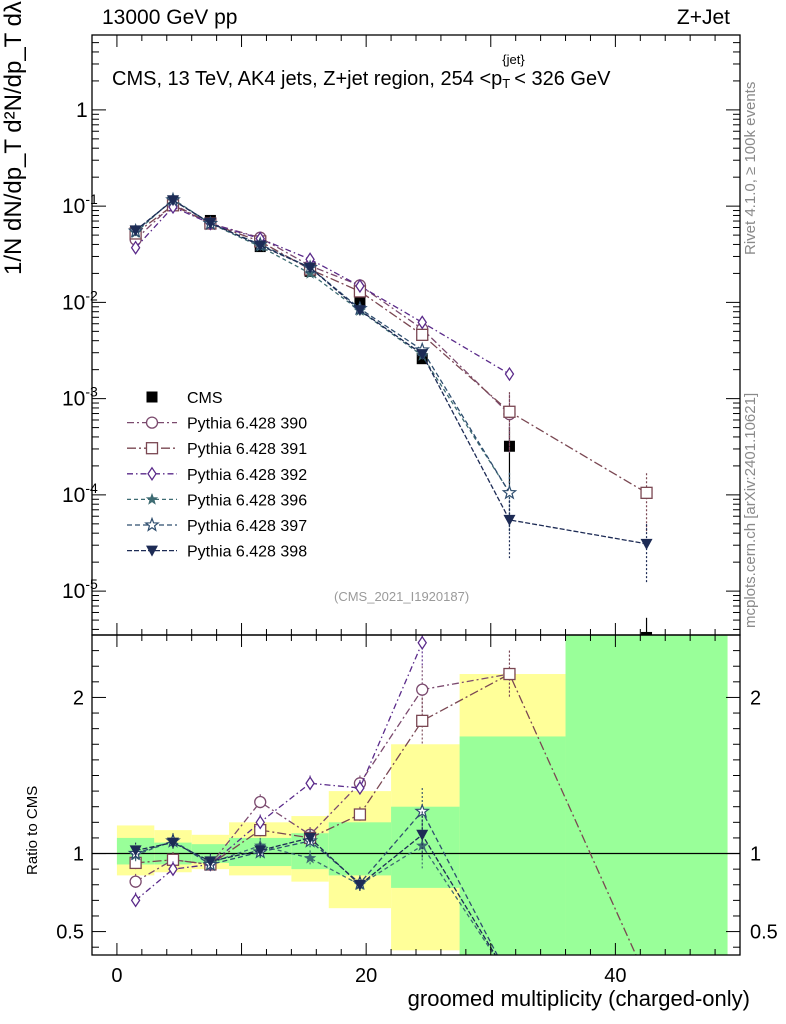 The width and height of the screenshot is (786, 1024). What do you see at coordinates (80, 300) in the screenshot?
I see `ytick-label-10^-2: 10-2` at bounding box center [80, 300].